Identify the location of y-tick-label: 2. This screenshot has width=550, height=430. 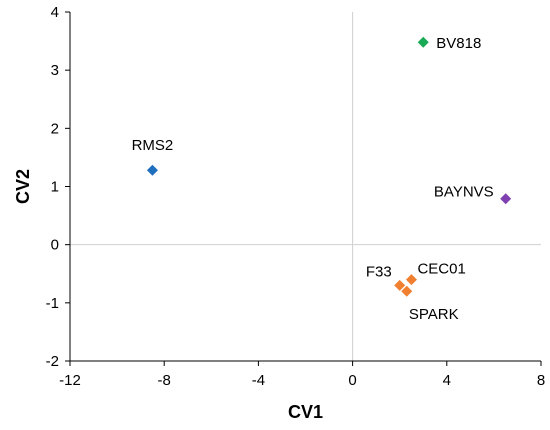
(55, 128).